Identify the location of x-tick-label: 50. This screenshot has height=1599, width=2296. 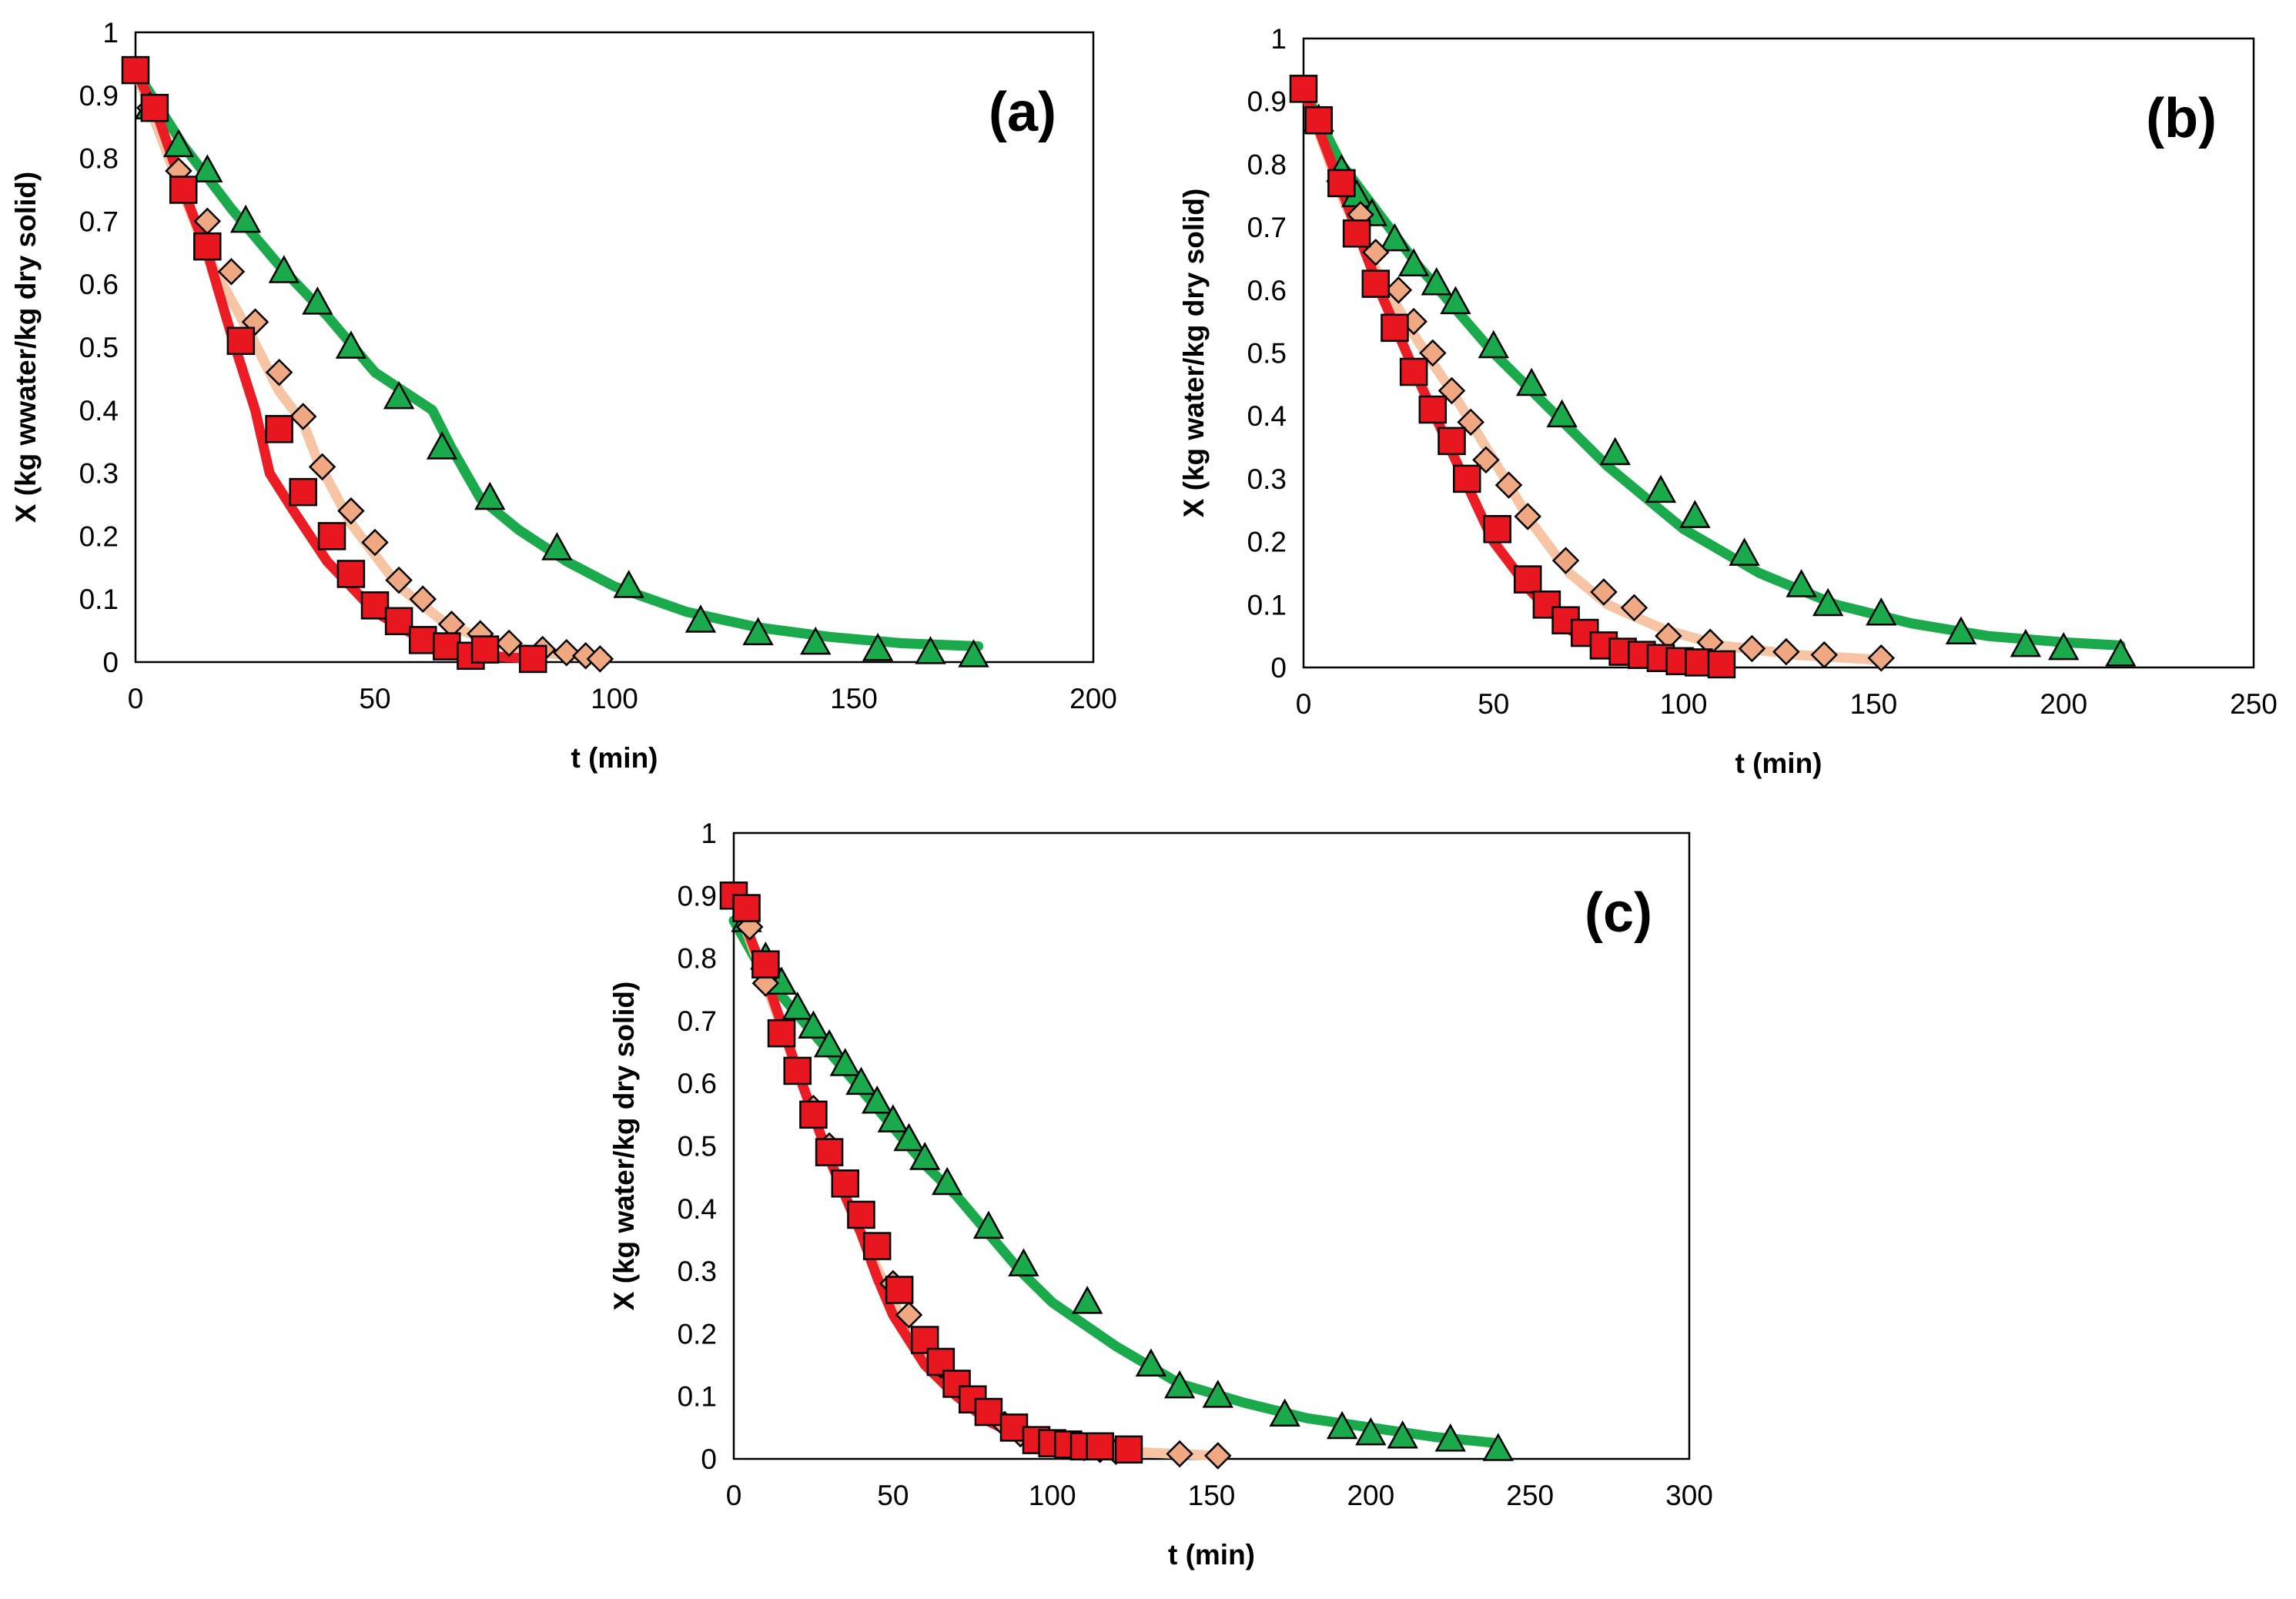
(1494, 704).